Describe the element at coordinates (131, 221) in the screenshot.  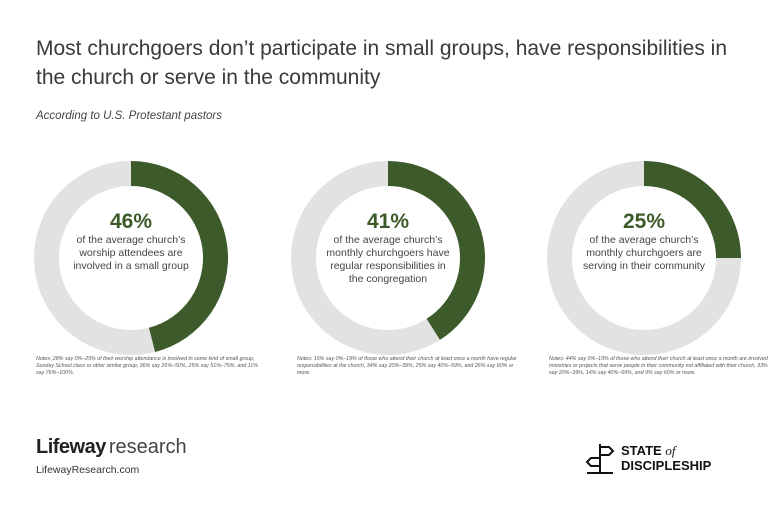
I see `donut-value: 46%` at that location.